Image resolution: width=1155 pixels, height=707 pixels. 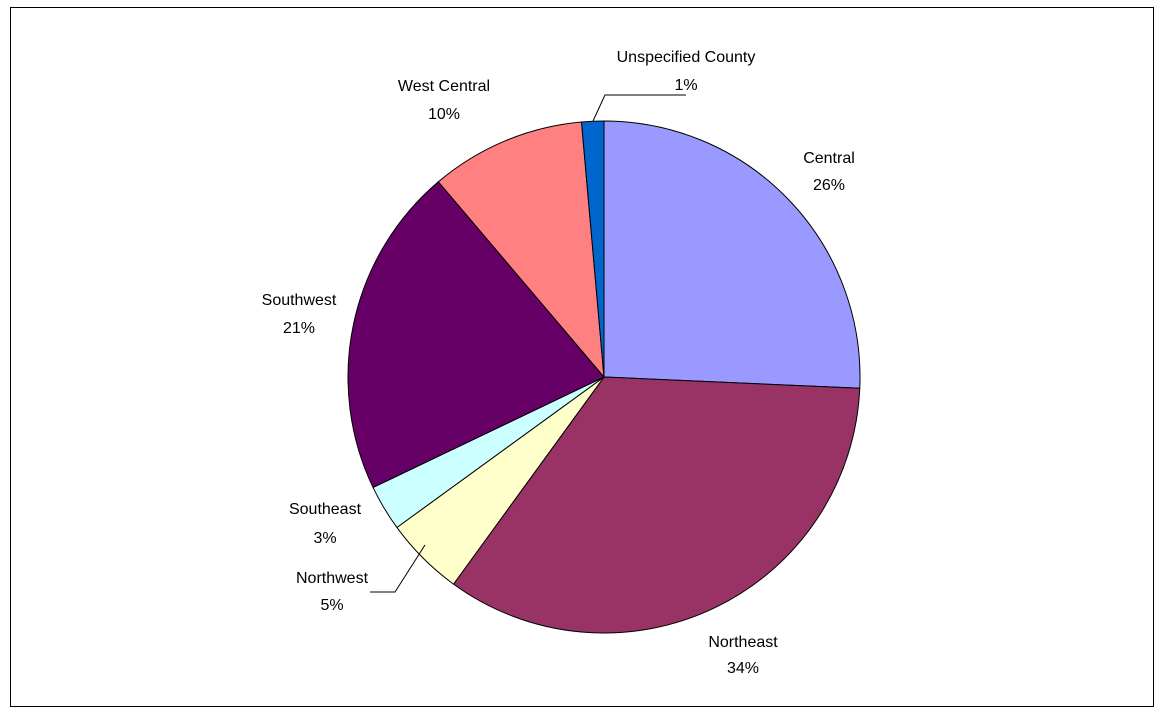 I want to click on pie-slice-central, so click(x=732, y=254).